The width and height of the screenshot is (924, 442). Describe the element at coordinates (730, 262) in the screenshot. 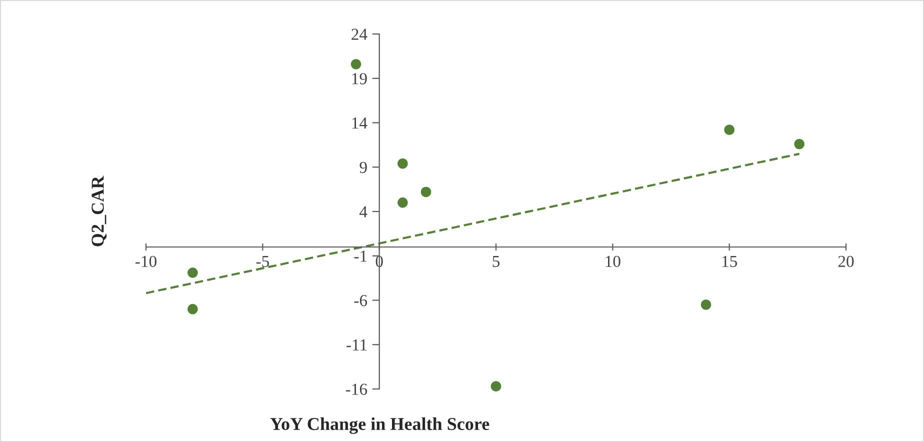

I see `x-tick-label: 15` at that location.